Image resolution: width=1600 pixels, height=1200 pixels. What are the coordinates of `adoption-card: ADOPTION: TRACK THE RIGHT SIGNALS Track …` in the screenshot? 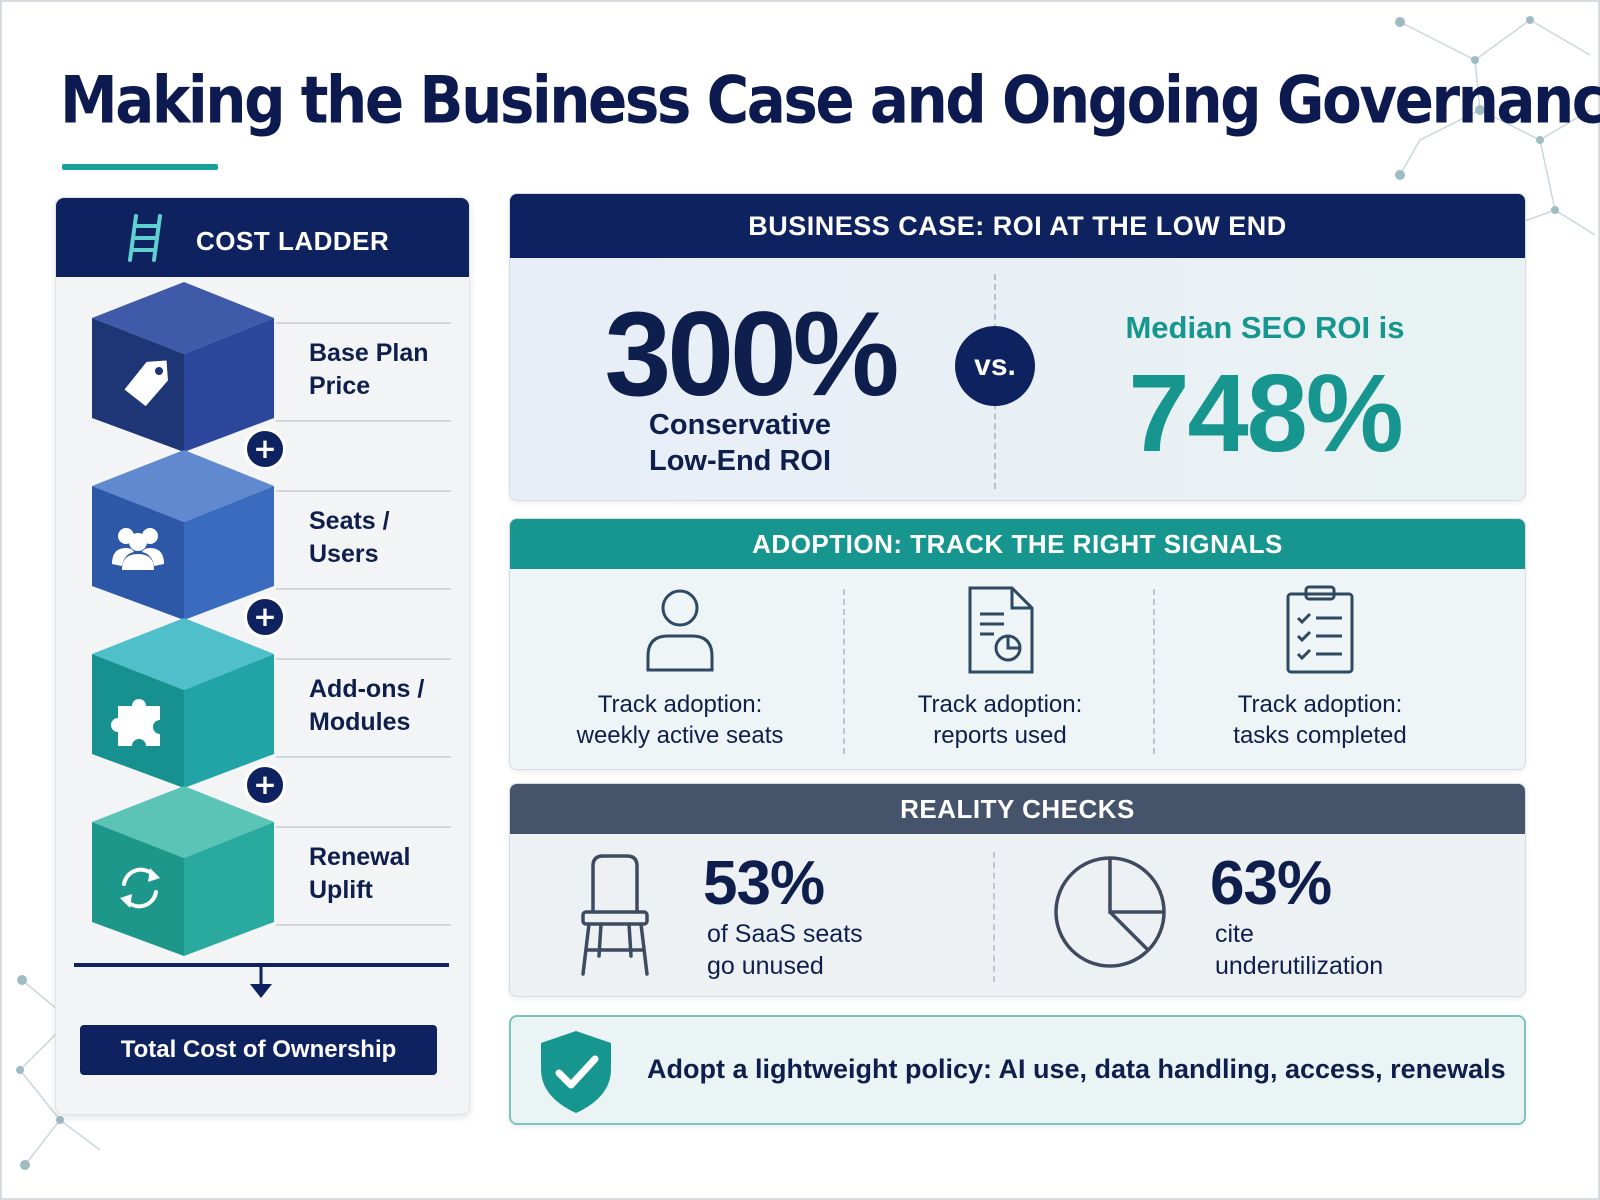 It's located at (1017, 644).